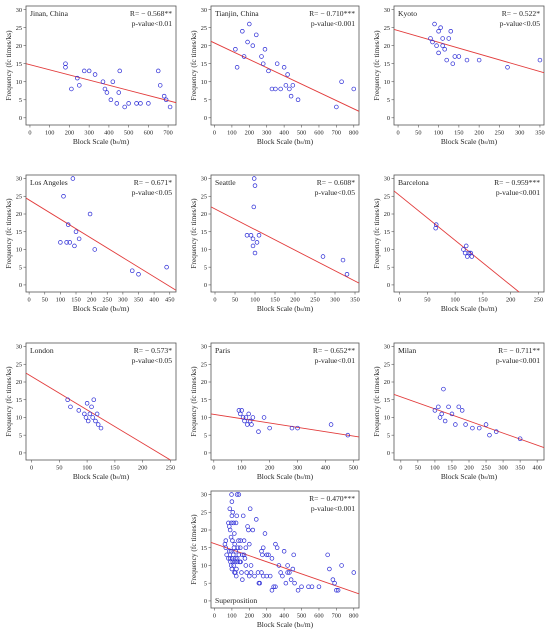  What do you see at coordinates (148, 133) in the screenshot?
I see `x-tick-label: 600` at bounding box center [148, 133].